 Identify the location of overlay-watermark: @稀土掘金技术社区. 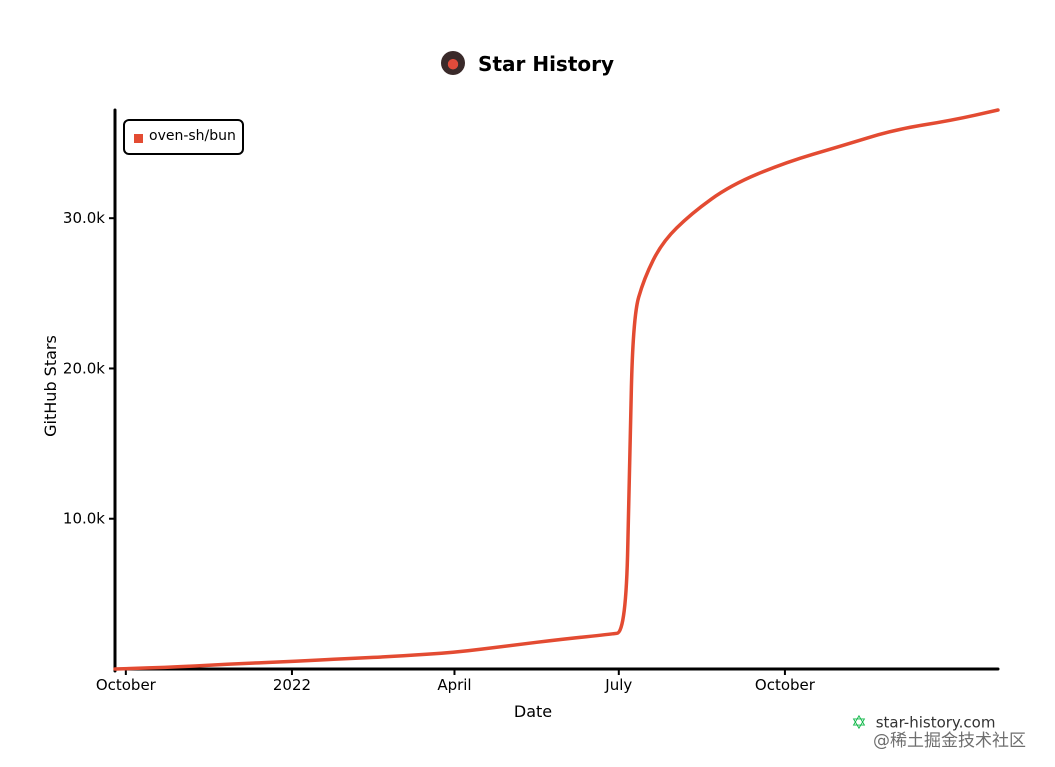
(949, 741).